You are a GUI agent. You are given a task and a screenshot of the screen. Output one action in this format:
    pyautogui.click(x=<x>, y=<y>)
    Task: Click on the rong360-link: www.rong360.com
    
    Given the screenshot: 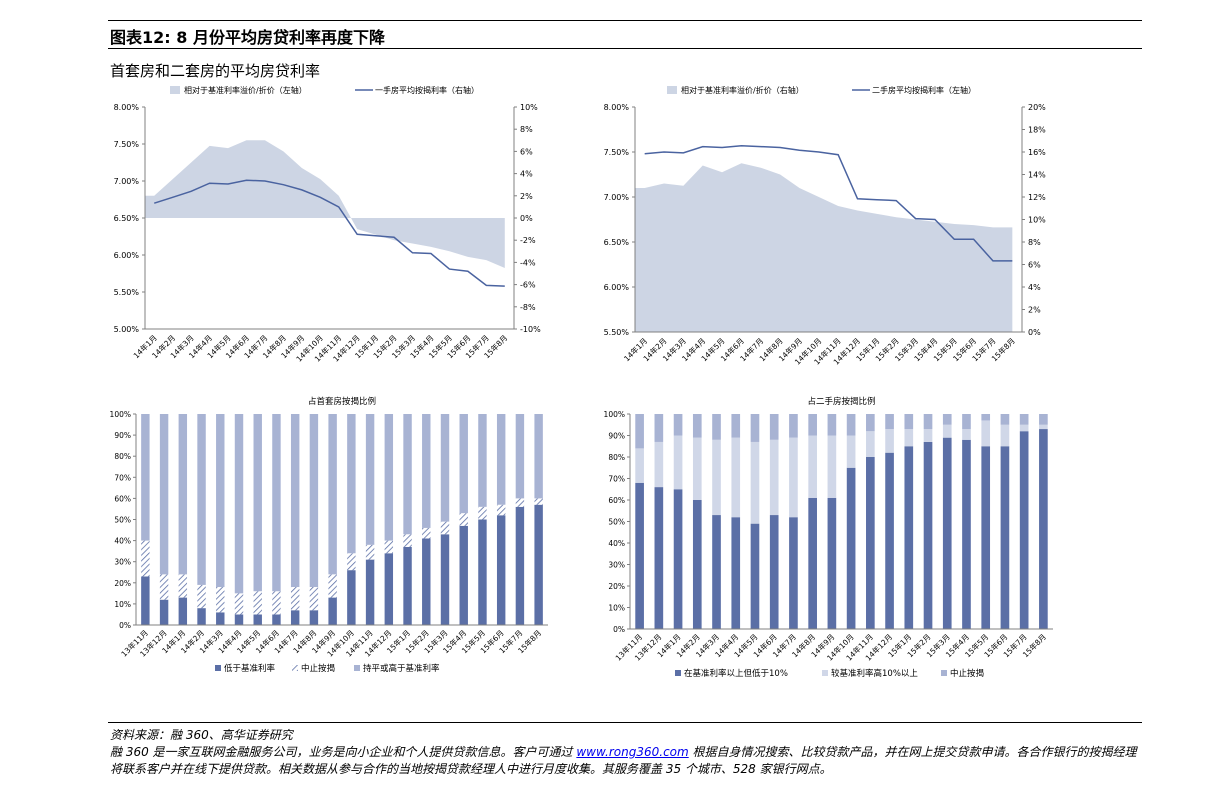 What is the action you would take?
    pyautogui.click(x=632, y=752)
    